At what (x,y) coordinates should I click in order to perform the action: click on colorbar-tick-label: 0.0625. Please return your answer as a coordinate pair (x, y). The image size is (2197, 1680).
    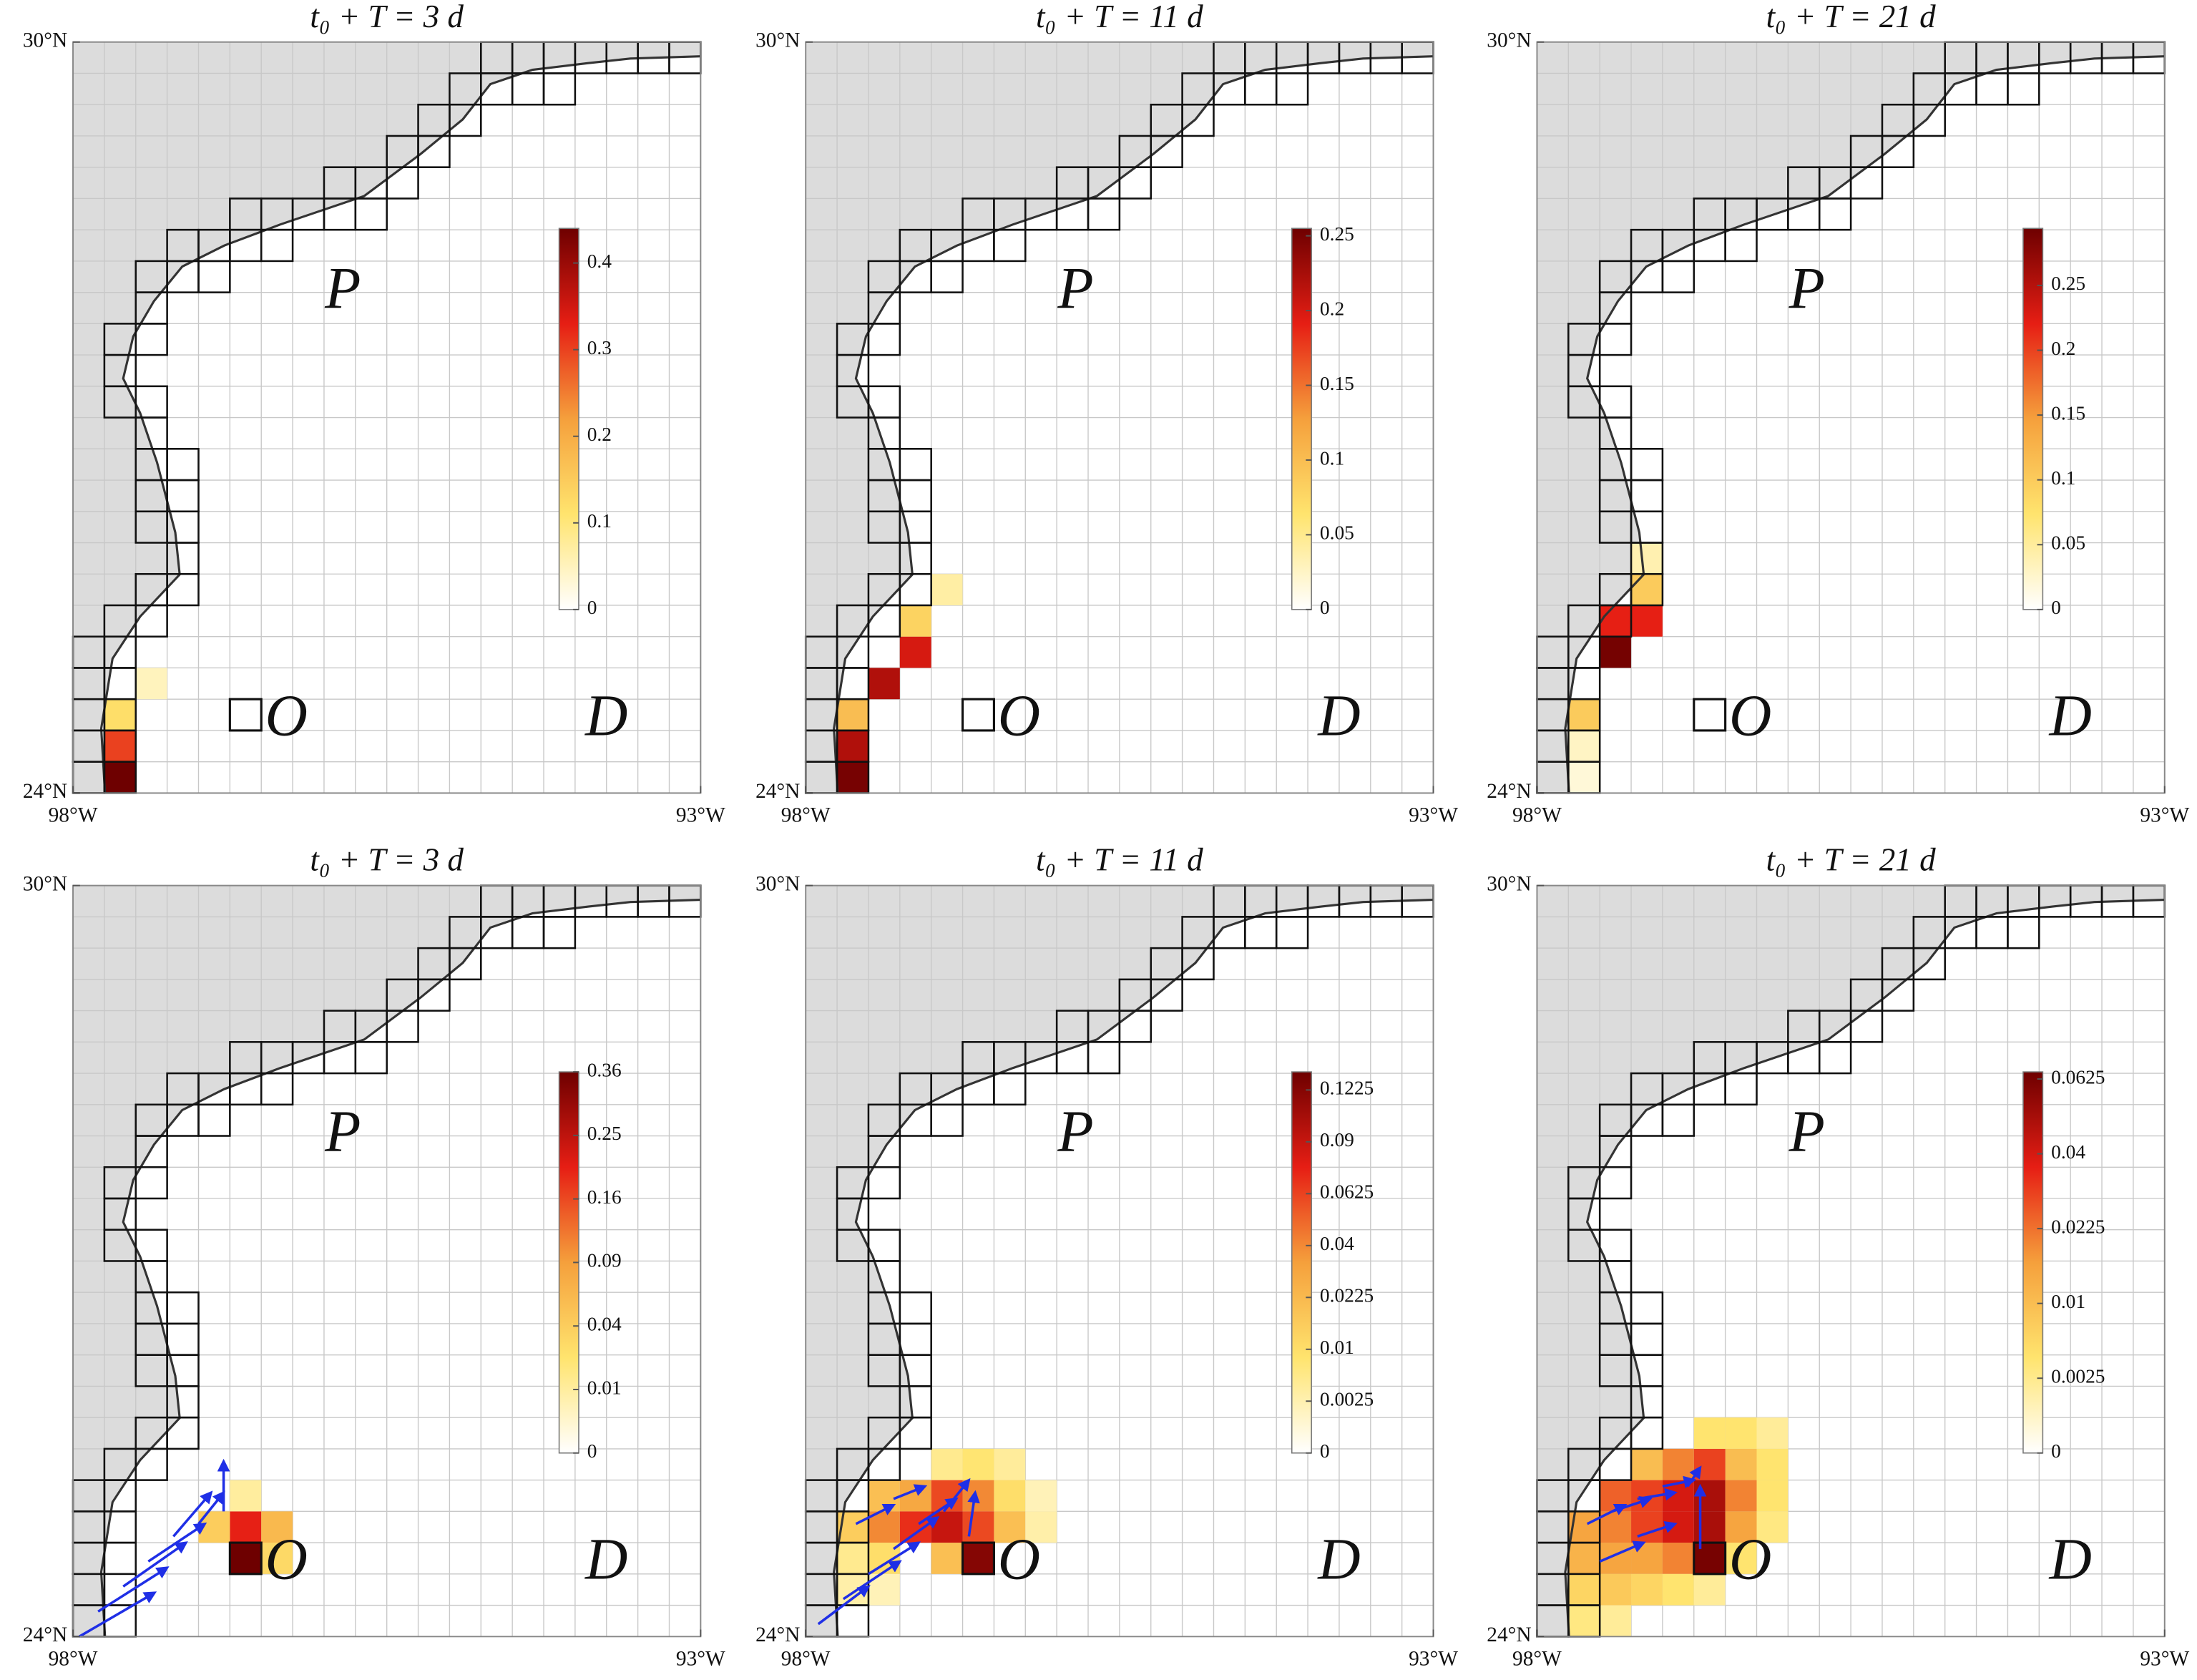
    Looking at the image, I should click on (1347, 1192).